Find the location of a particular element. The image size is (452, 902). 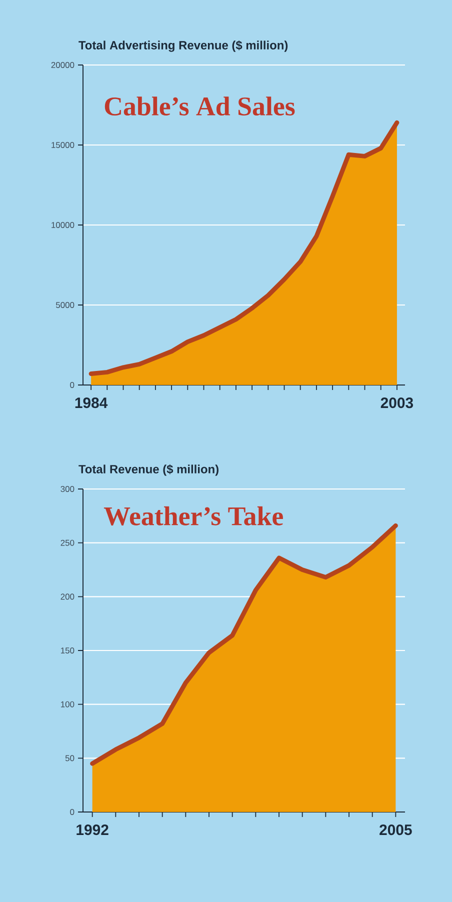

y-tick-label: 150 is located at coordinates (67, 651).